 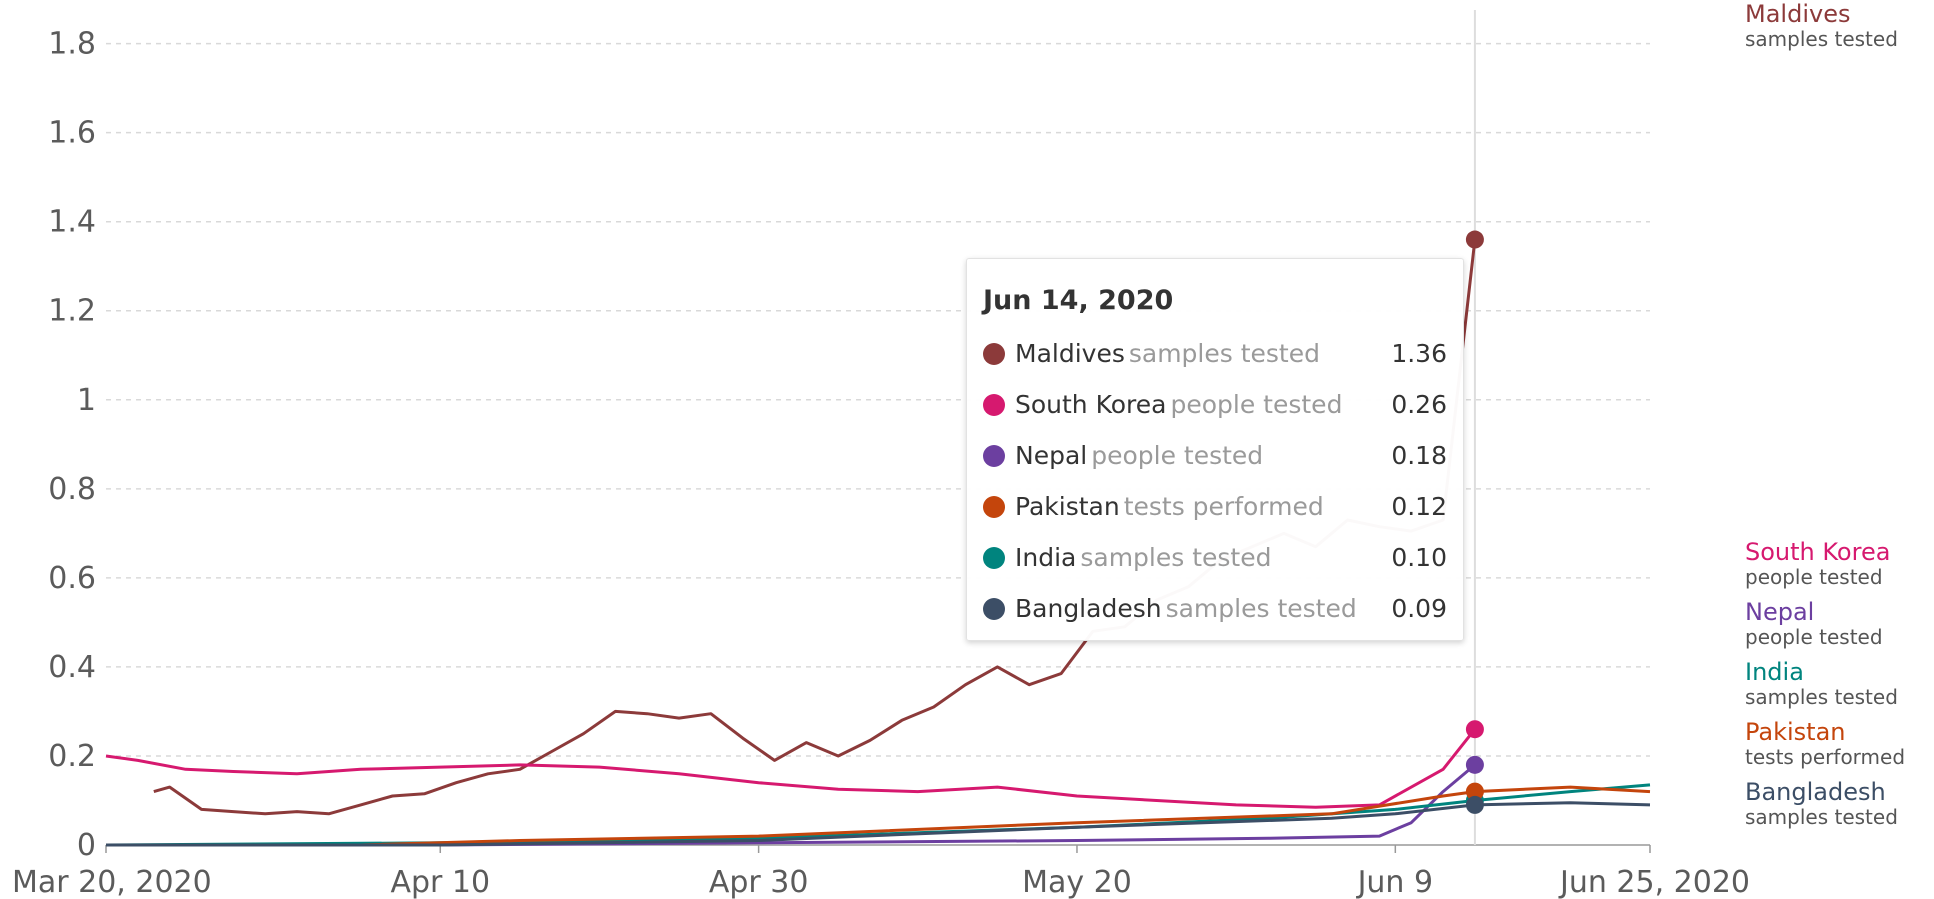 What do you see at coordinates (1046, 557) in the screenshot?
I see `tooltip-row-entity: India` at bounding box center [1046, 557].